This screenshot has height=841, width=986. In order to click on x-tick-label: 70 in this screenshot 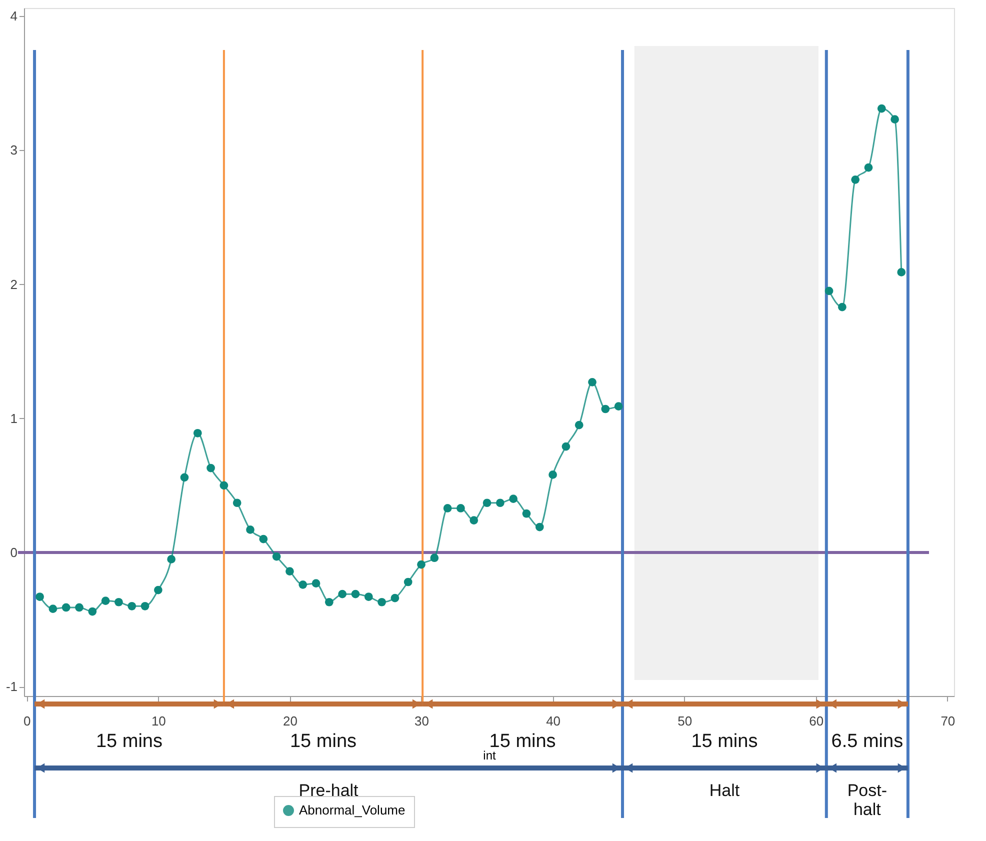, I will do `click(948, 721)`.